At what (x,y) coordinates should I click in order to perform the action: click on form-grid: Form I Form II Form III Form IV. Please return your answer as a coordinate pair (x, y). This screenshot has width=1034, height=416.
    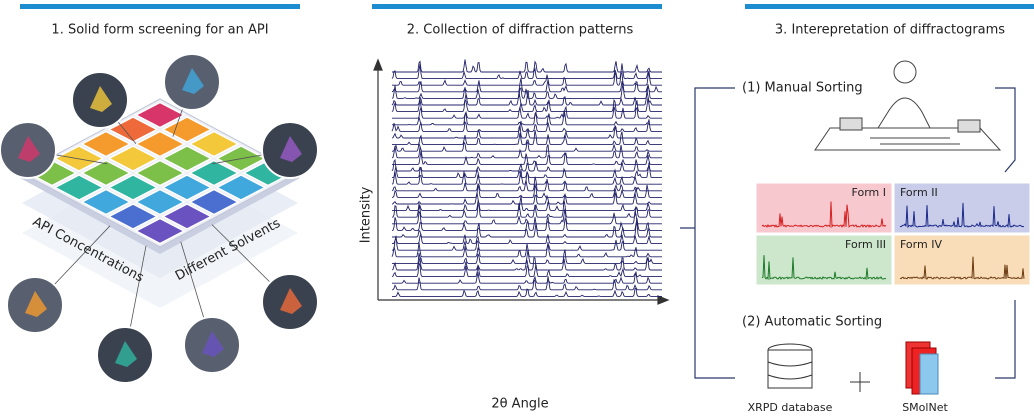
    Looking at the image, I should click on (893, 234).